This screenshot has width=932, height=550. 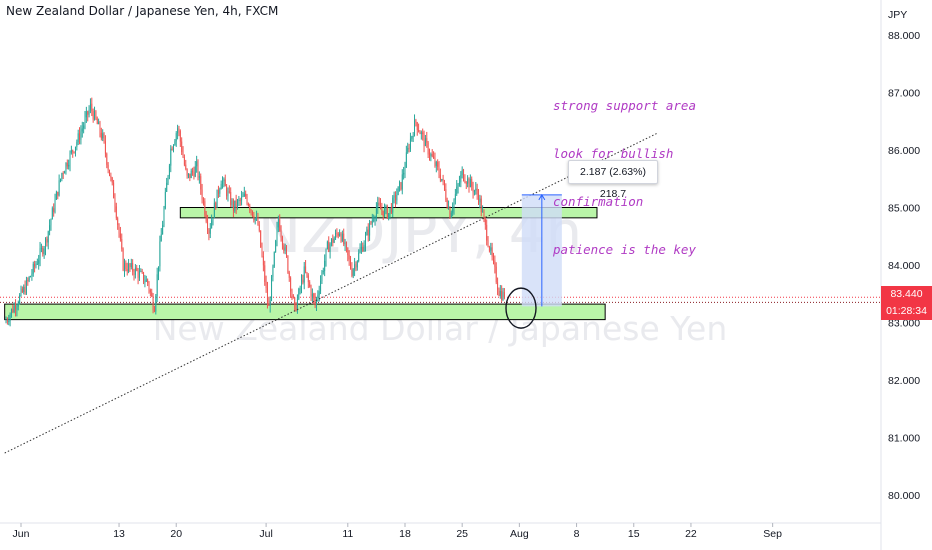 What do you see at coordinates (176, 534) in the screenshot?
I see `time-tick-label: 20` at bounding box center [176, 534].